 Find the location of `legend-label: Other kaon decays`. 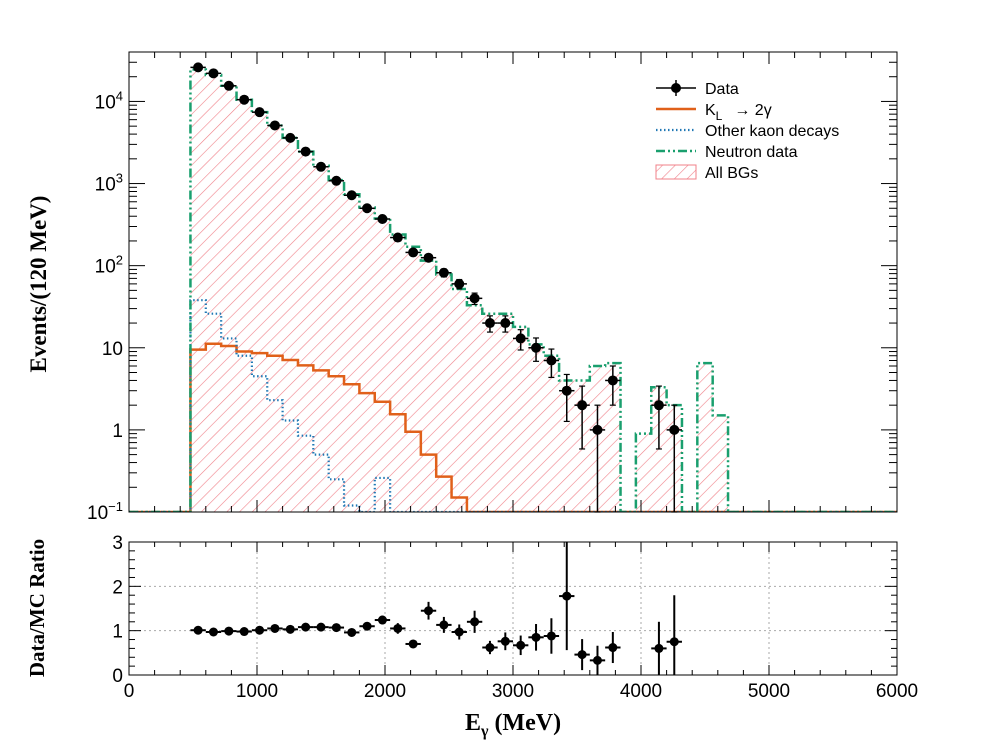

legend-label: Other kaon decays is located at coordinates (772, 131).